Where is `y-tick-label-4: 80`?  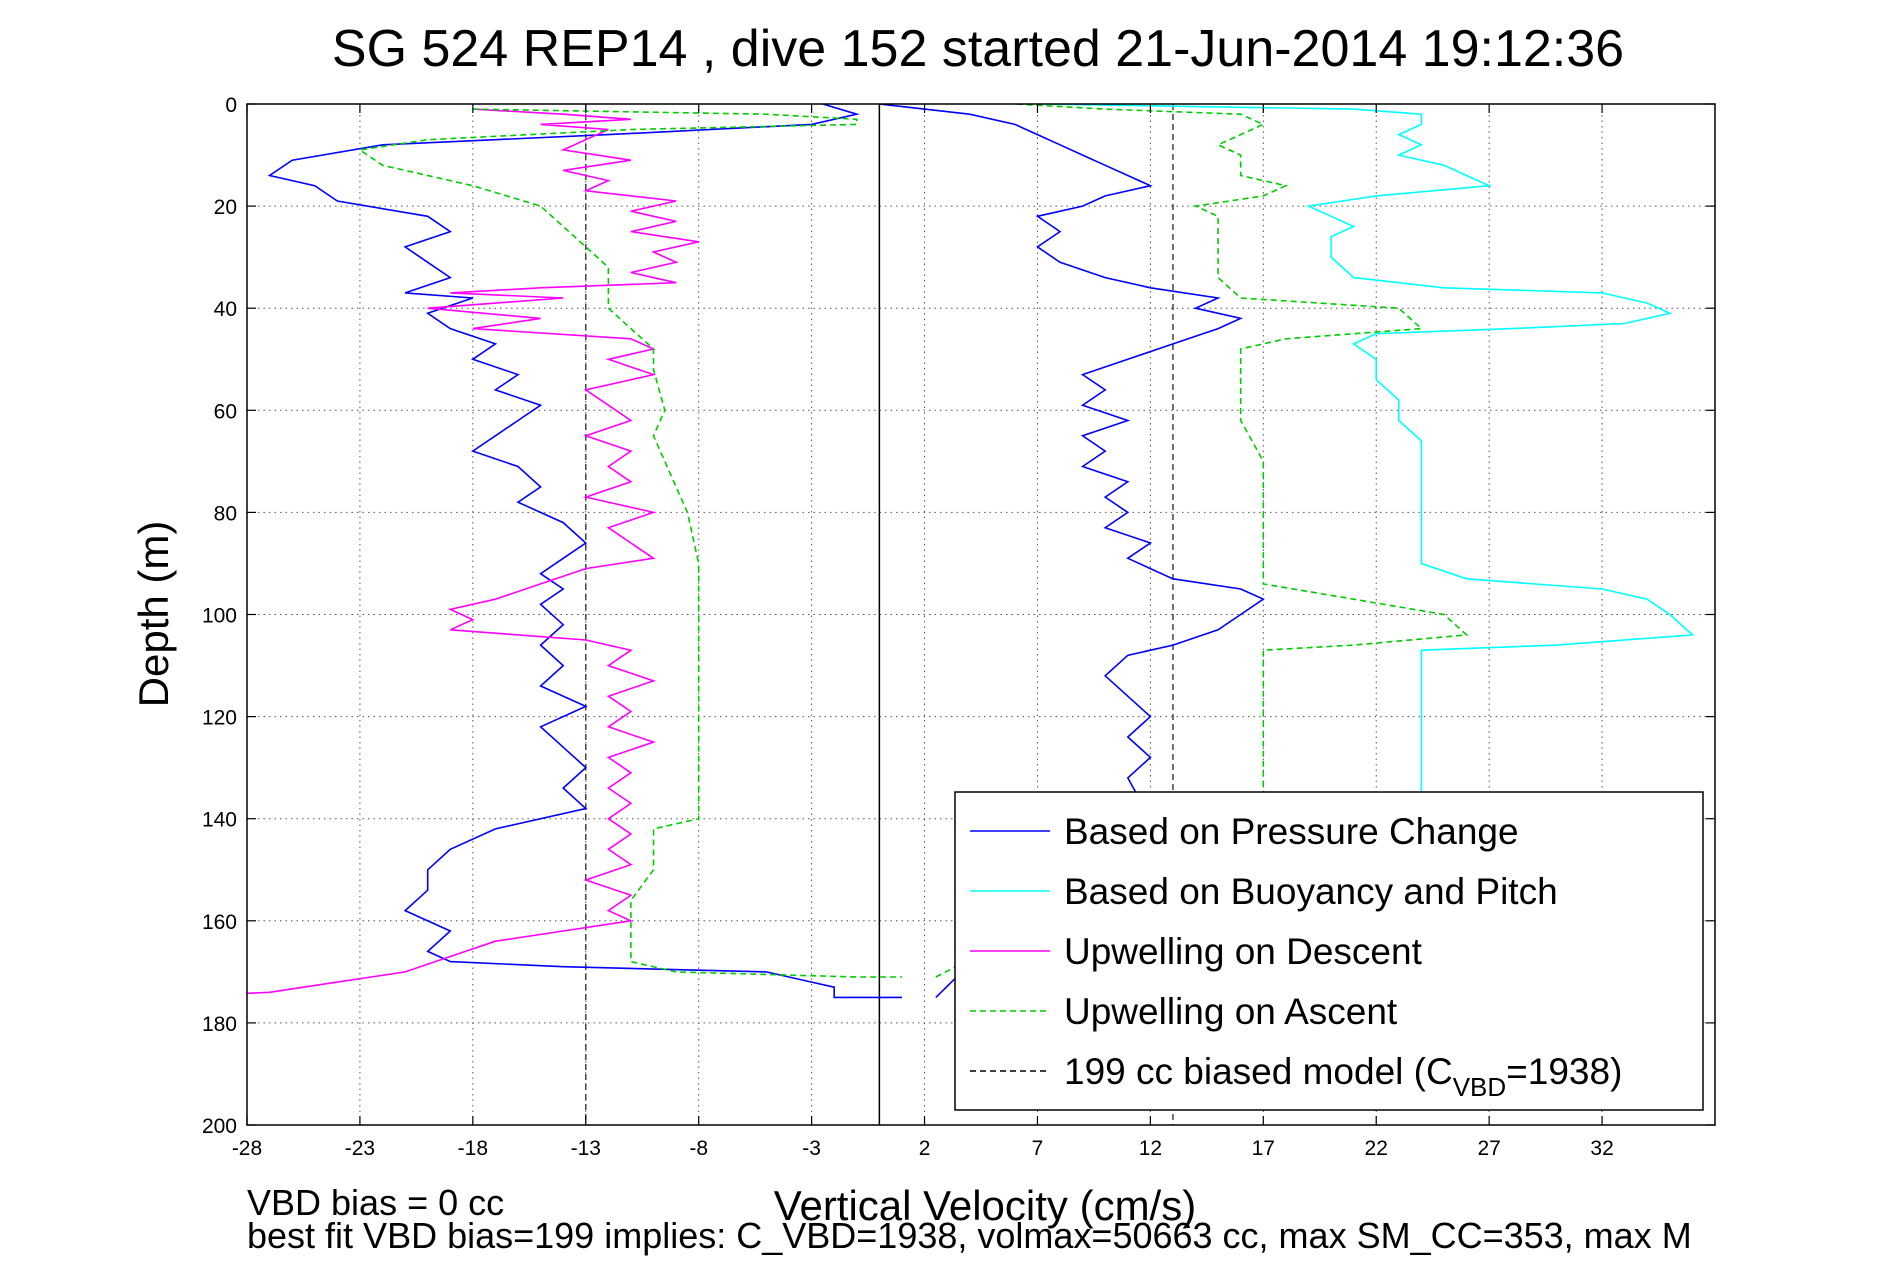
y-tick-label-4: 80 is located at coordinates (225, 513).